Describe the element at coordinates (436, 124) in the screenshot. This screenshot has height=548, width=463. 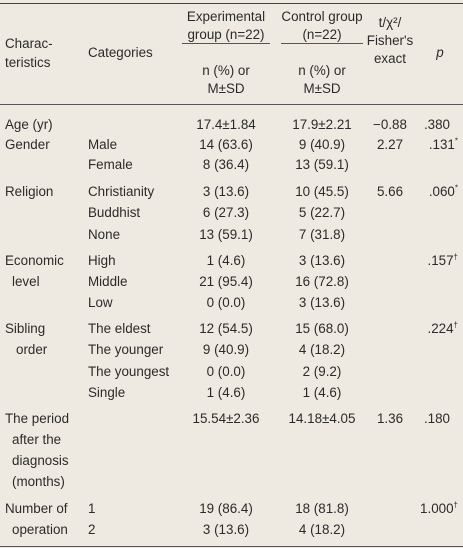
I see `age-p: .380` at that location.